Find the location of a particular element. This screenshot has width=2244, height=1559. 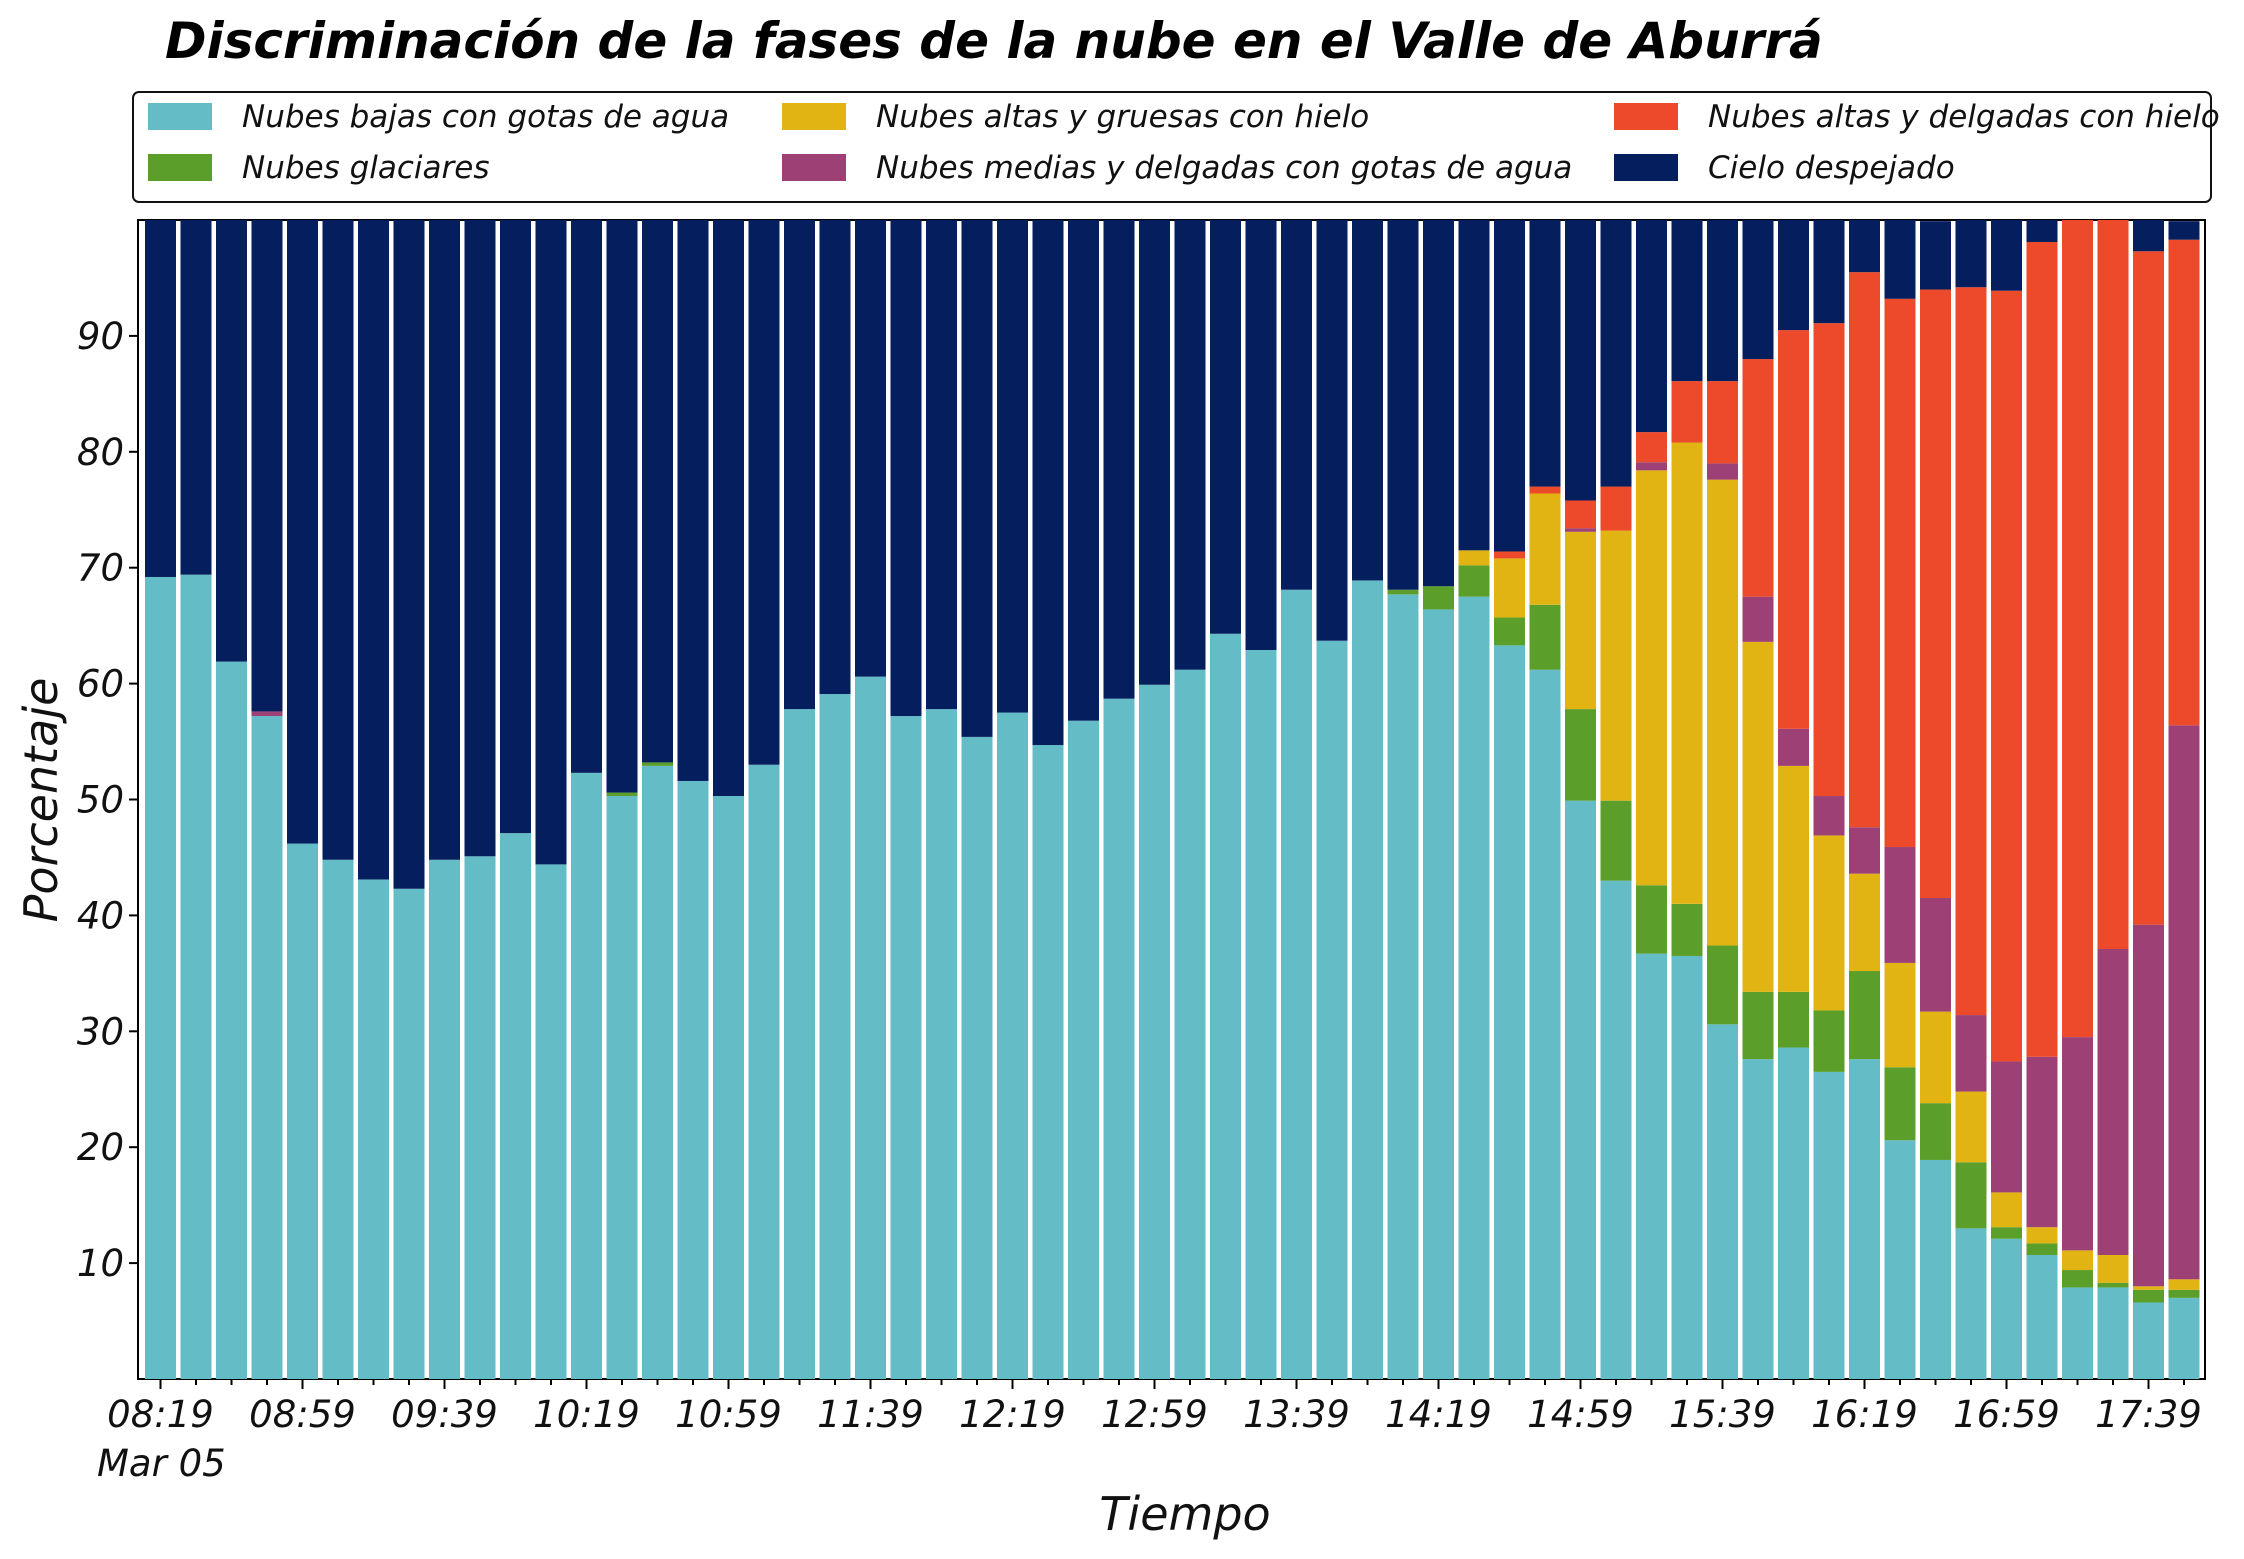

legend-item-nubes-altas-y-delgadas-con-hielo: Nubes altas y delgadas con hielo is located at coordinates (1917, 117).